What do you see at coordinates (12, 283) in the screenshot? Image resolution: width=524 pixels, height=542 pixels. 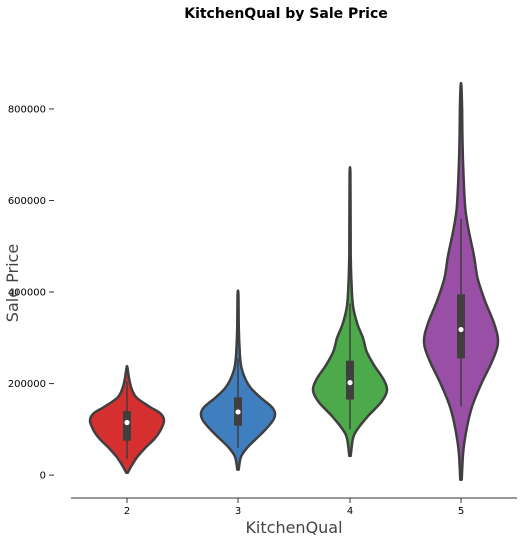 I see `y-axis-label: Sale Price` at bounding box center [12, 283].